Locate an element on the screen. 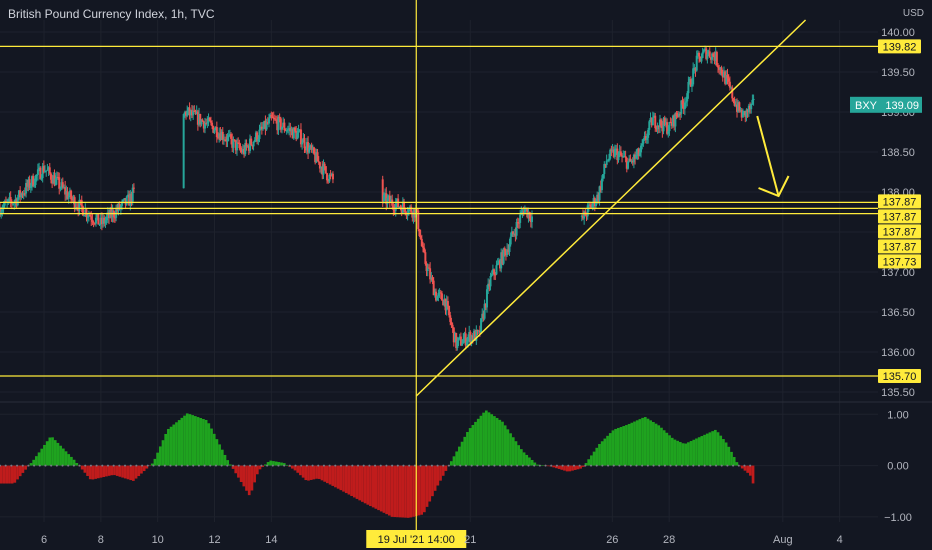 Image resolution: width=932 pixels, height=550 pixels. price-tick-label: 137.00 is located at coordinates (898, 273).